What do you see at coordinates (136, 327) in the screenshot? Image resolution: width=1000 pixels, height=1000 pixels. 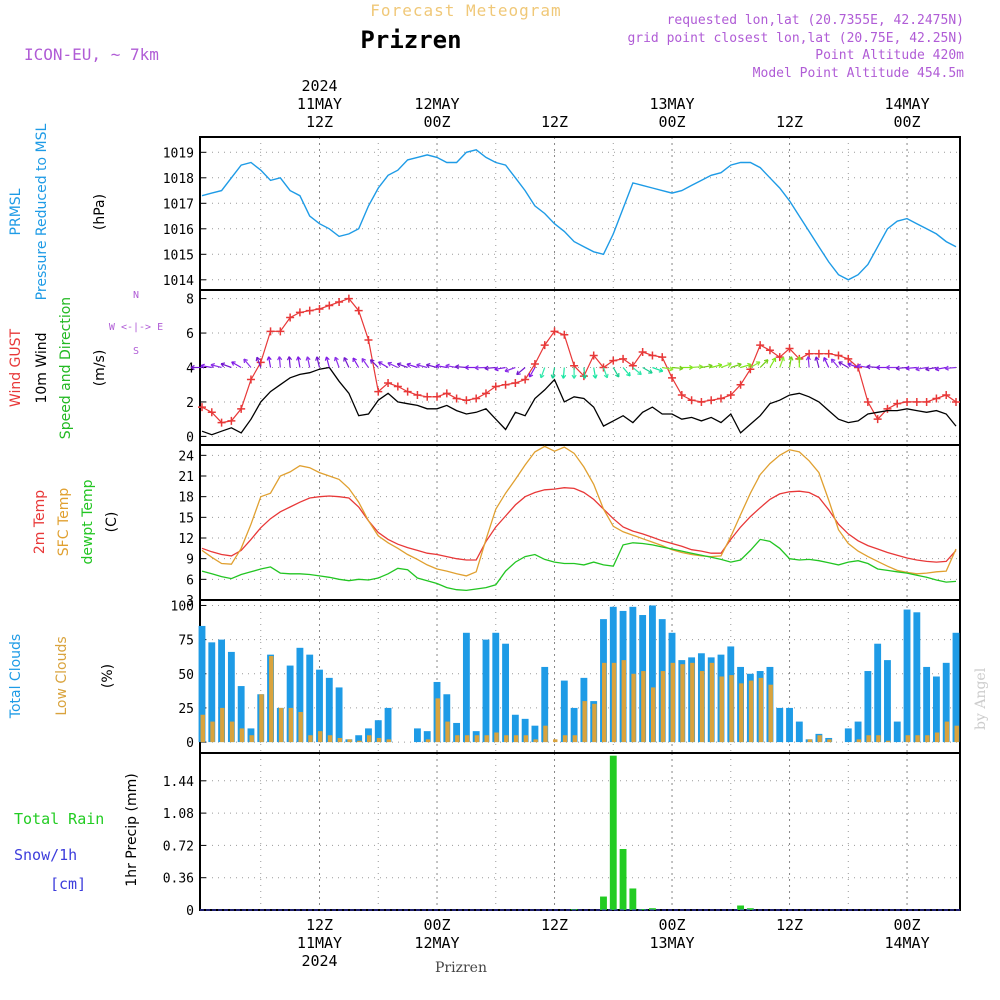 I see `compass-west-east: W <-|-> E` at bounding box center [136, 327].